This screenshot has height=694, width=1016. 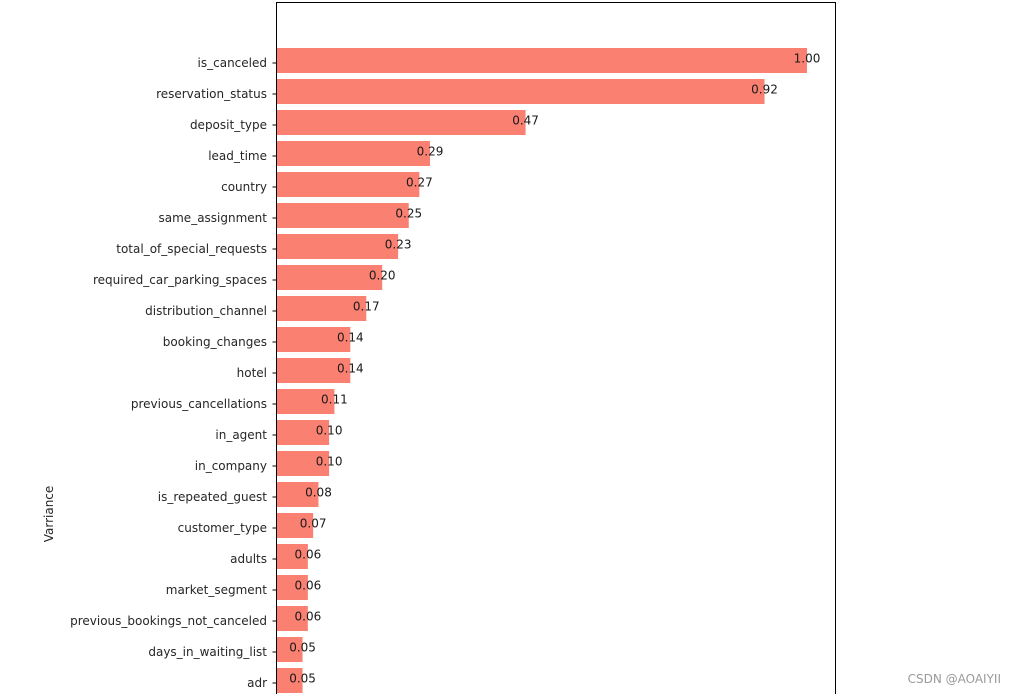 What do you see at coordinates (292, 587) in the screenshot?
I see `bar-market_segment` at bounding box center [292, 587].